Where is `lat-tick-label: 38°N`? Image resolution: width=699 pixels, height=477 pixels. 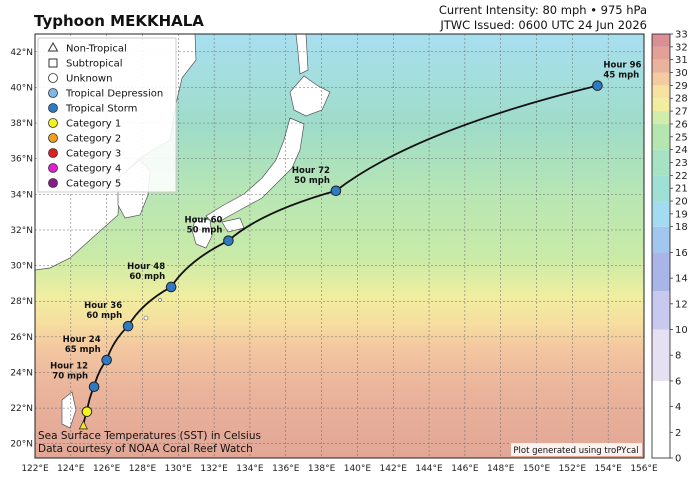
lat-tick-label: 38°N is located at coordinates (21, 124).